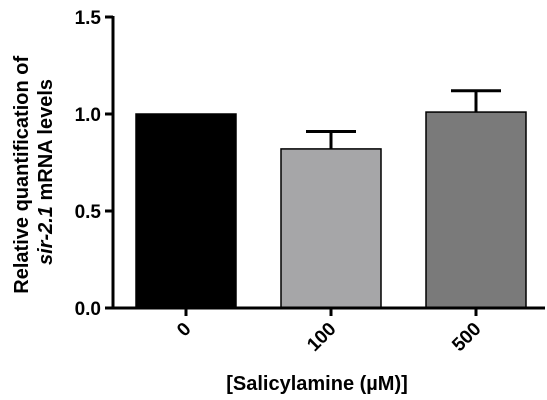 This screenshot has width=547, height=400. I want to click on error-bars-layer, so click(403, 119).